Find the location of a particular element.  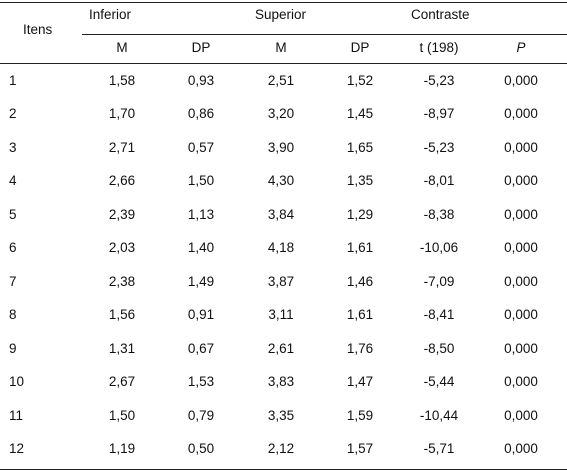

table-cell-dp-inferior: 0,67 is located at coordinates (201, 348).